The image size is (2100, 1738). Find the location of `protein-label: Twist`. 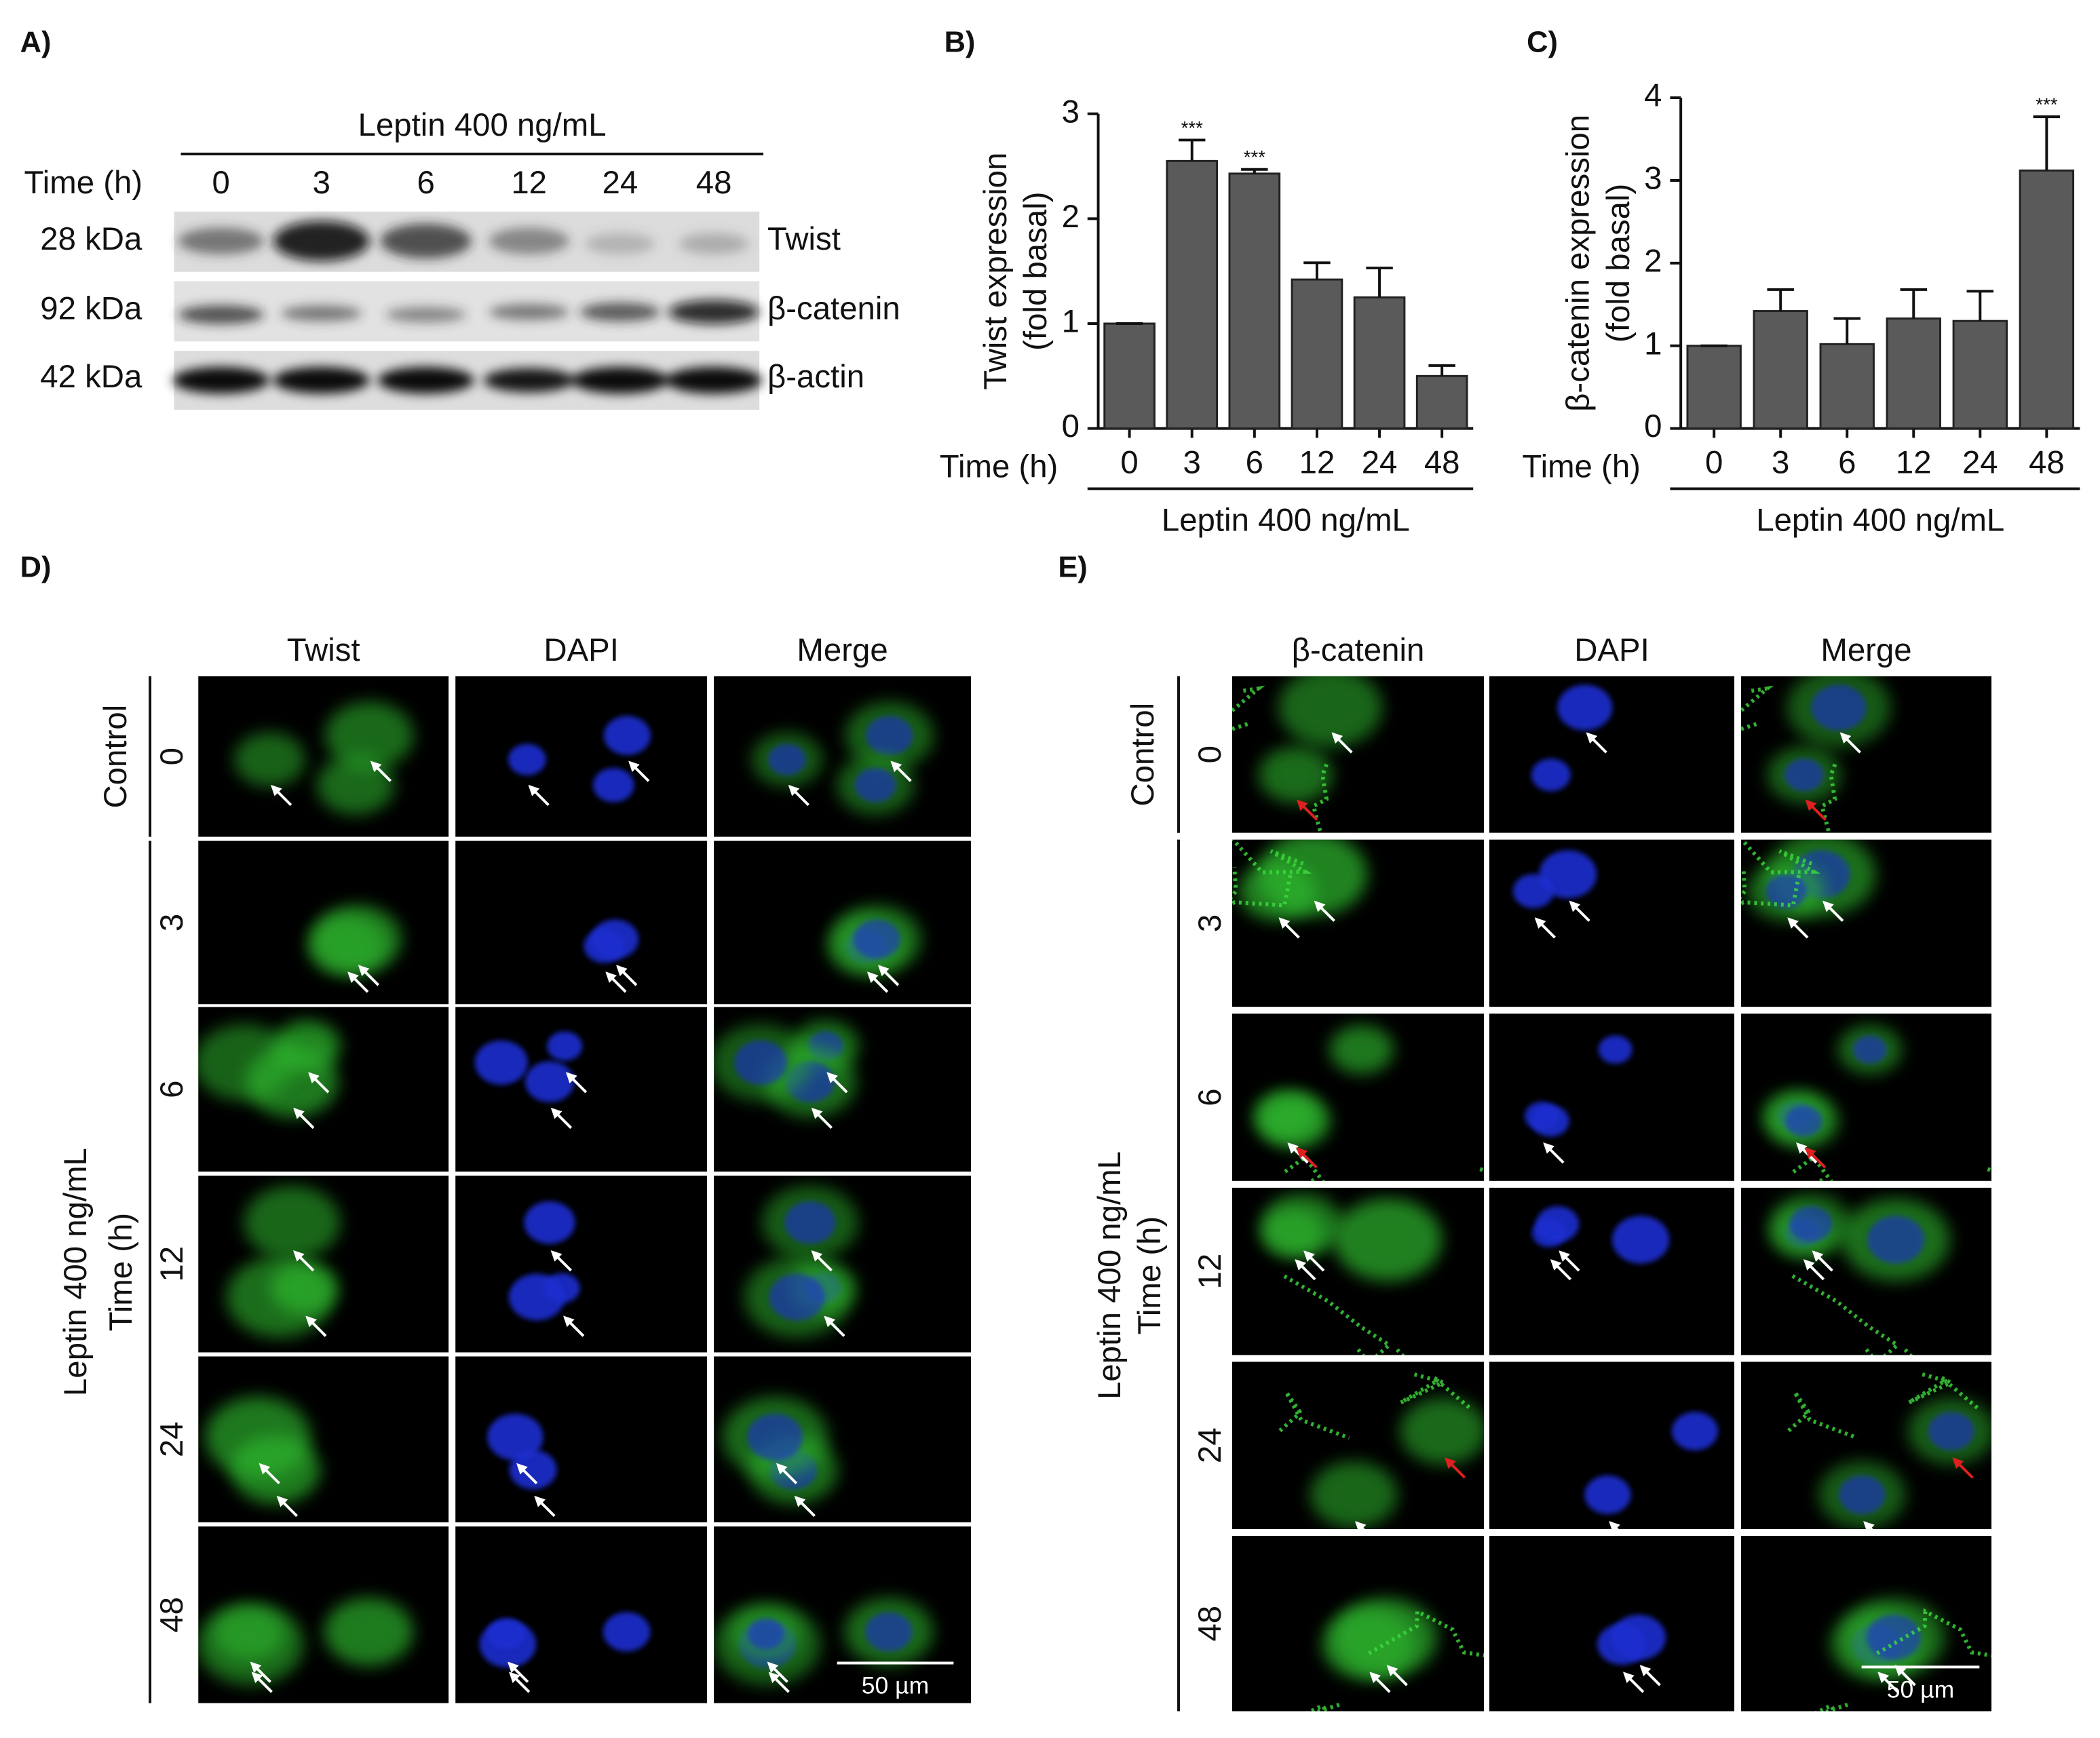

protein-label: Twist is located at coordinates (804, 239).